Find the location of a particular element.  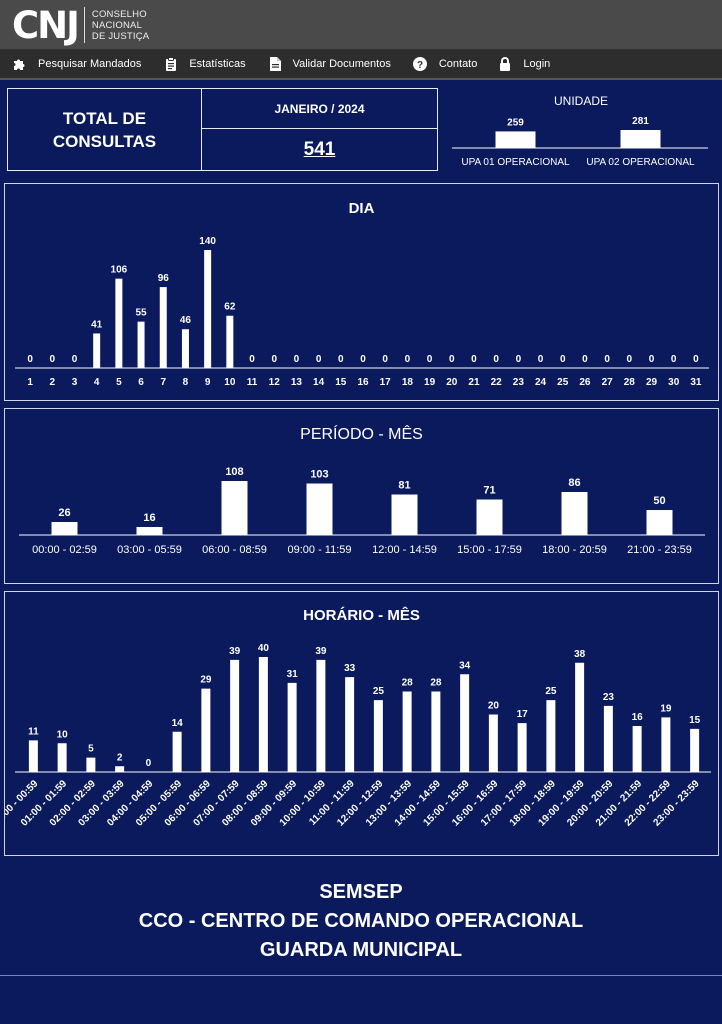

tick-label: 20 is located at coordinates (452, 382).